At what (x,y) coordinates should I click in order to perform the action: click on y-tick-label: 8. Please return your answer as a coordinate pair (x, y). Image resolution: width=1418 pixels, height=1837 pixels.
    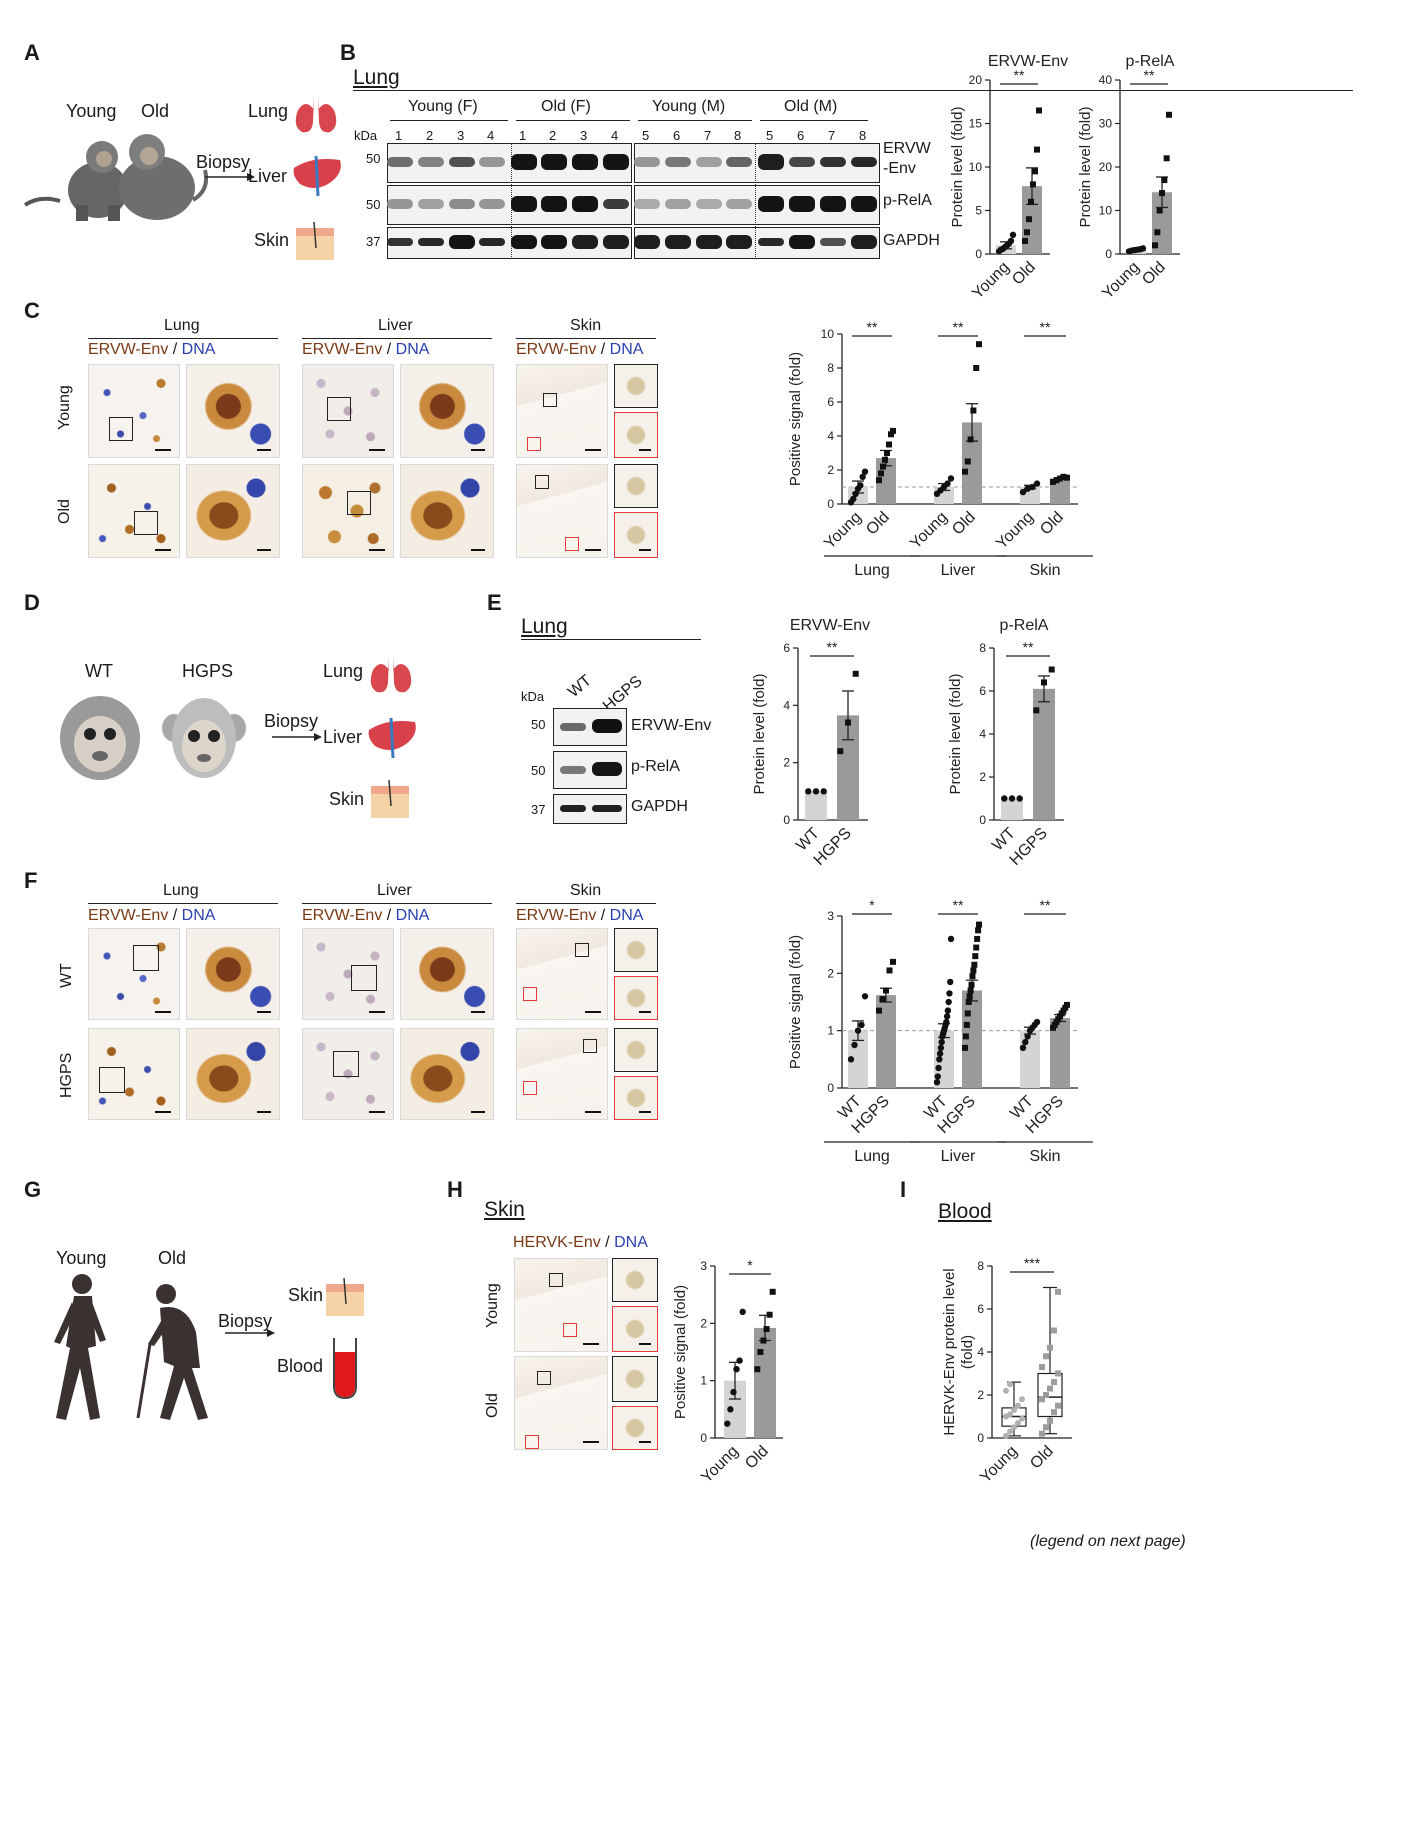
    Looking at the image, I should click on (980, 1266).